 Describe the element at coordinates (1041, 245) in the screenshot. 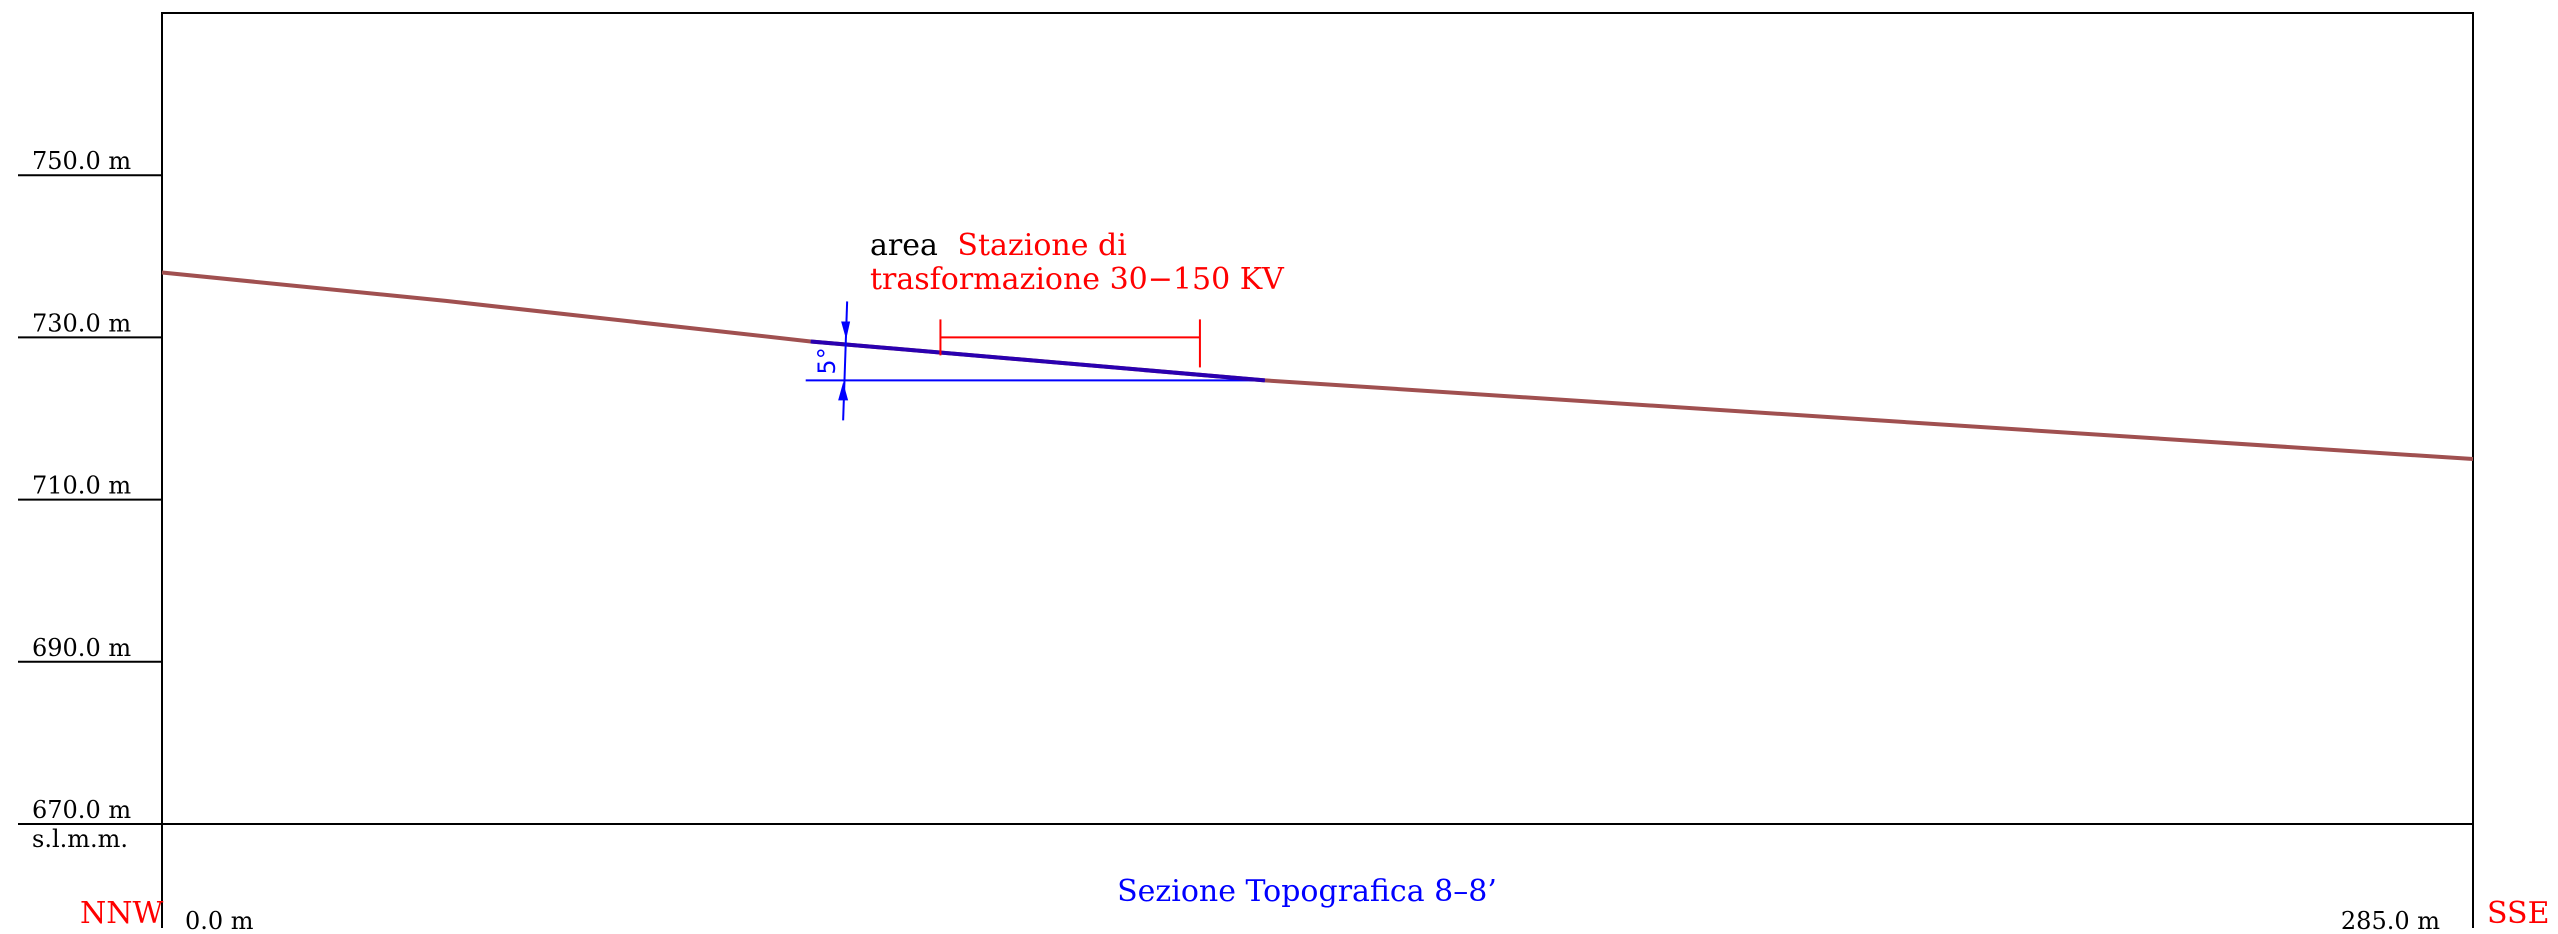

I see `station-annotation-name: Stazione di` at that location.